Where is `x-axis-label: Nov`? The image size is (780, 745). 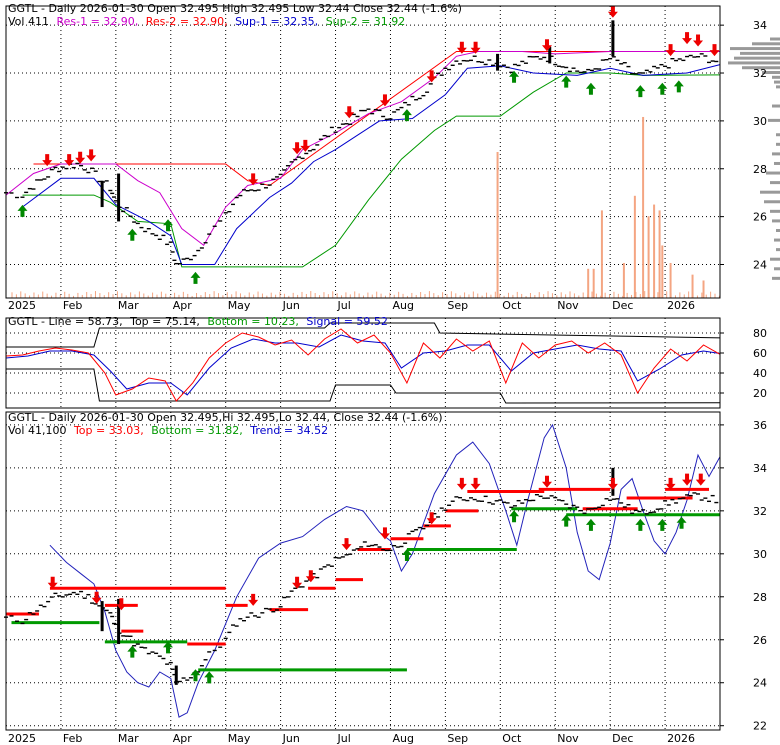 x-axis-label: Nov is located at coordinates (568, 738).